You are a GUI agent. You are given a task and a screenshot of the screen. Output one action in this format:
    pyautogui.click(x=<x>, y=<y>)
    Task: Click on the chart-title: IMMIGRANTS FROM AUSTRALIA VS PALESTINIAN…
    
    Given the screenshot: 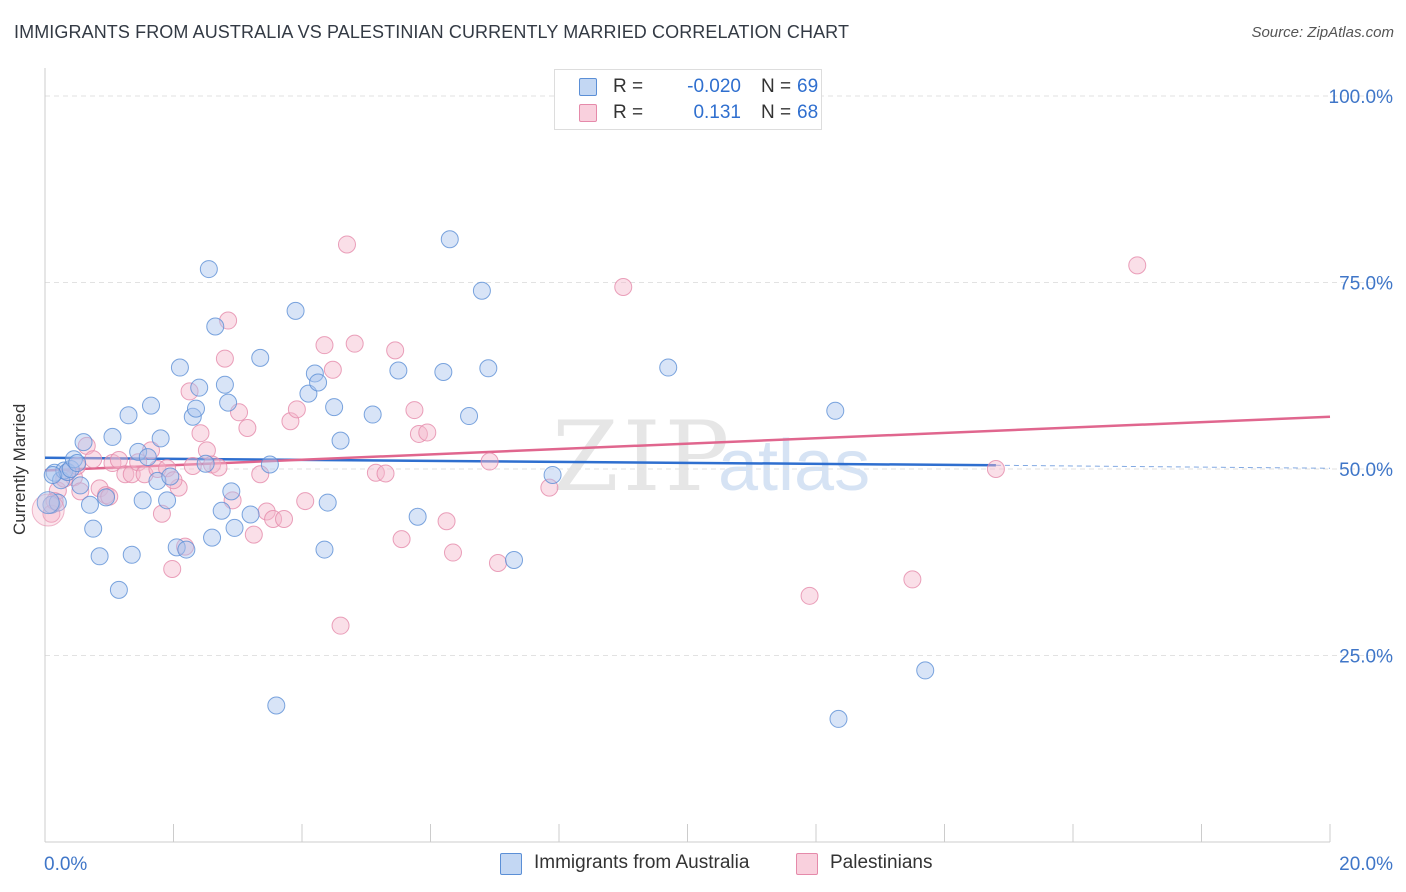 What is the action you would take?
    pyautogui.click(x=432, y=32)
    